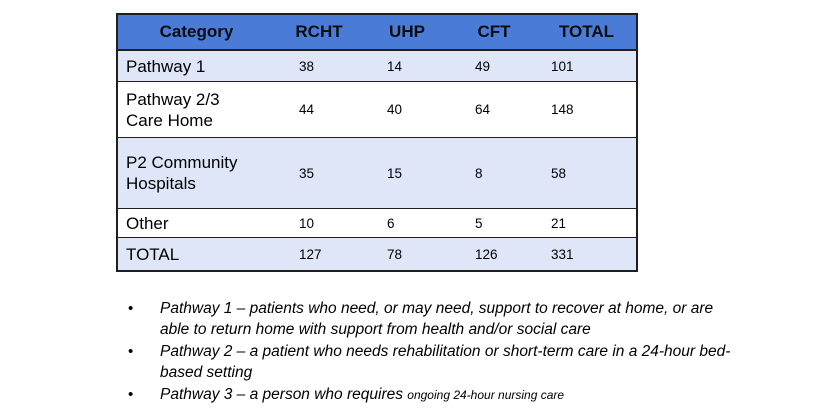 The width and height of the screenshot is (840, 415). What do you see at coordinates (494, 173) in the screenshot?
I see `cell-cft: 8` at bounding box center [494, 173].